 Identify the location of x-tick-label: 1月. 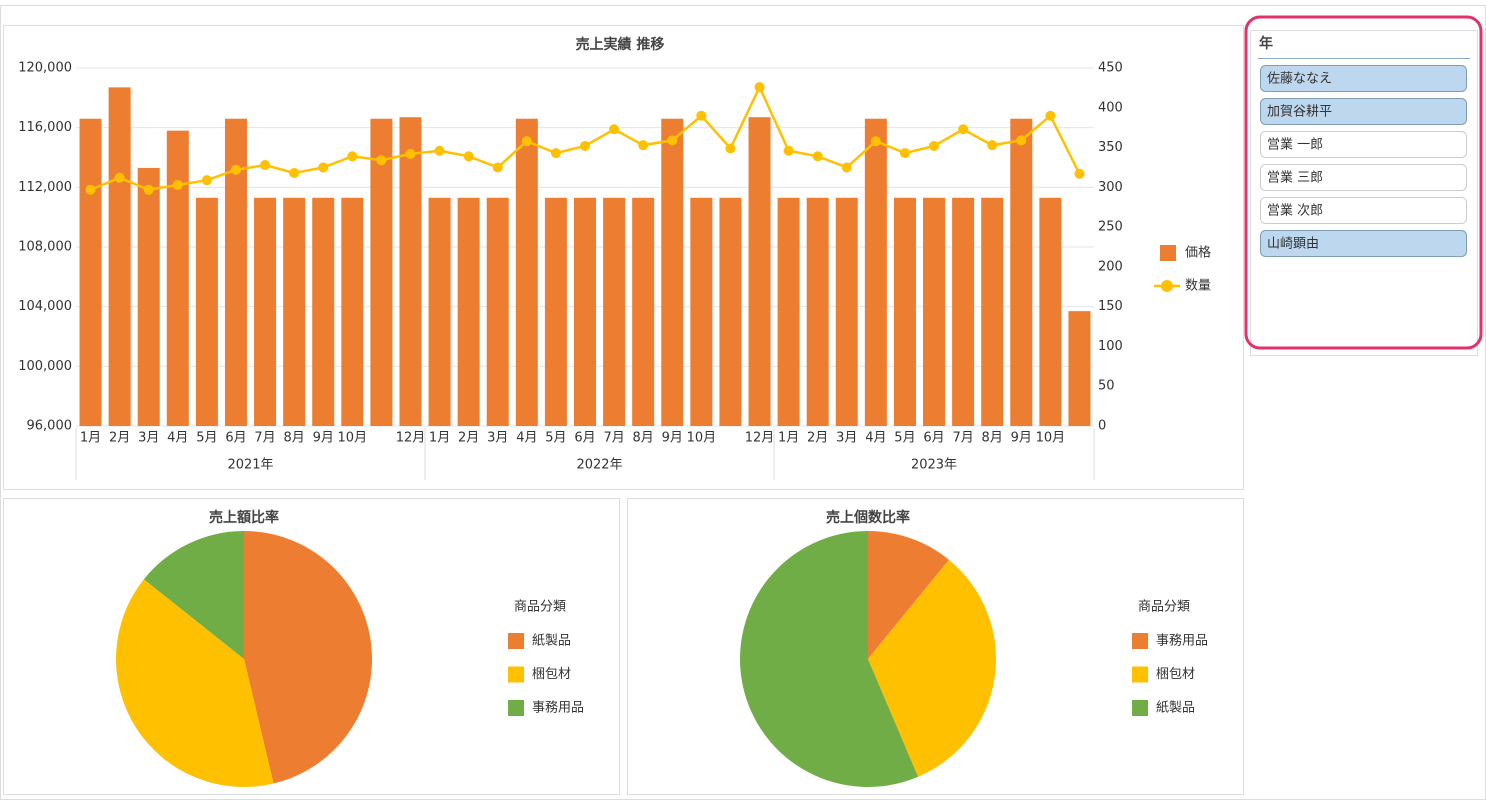
(90, 438).